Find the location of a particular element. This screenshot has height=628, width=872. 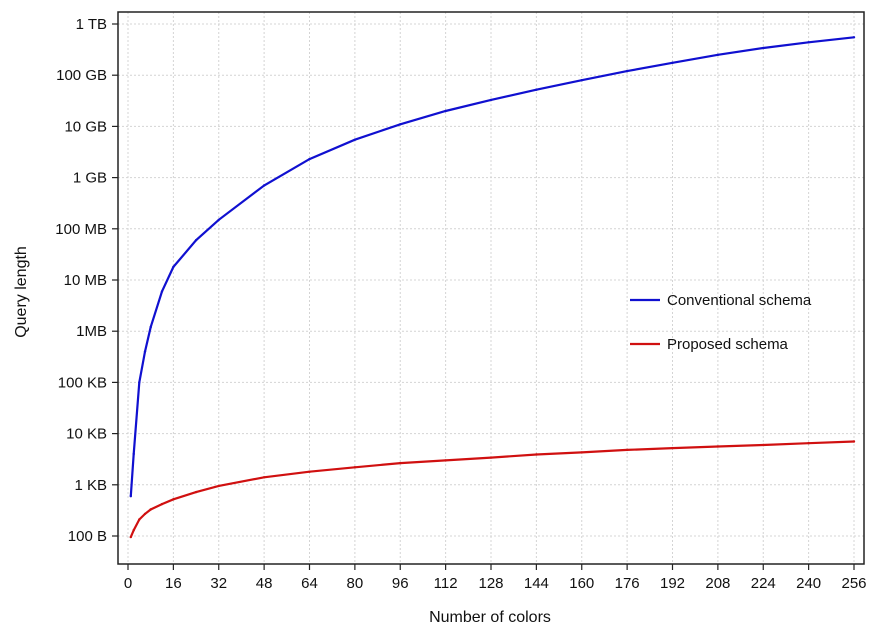

x-tick-label-176: 176 is located at coordinates (627, 583).